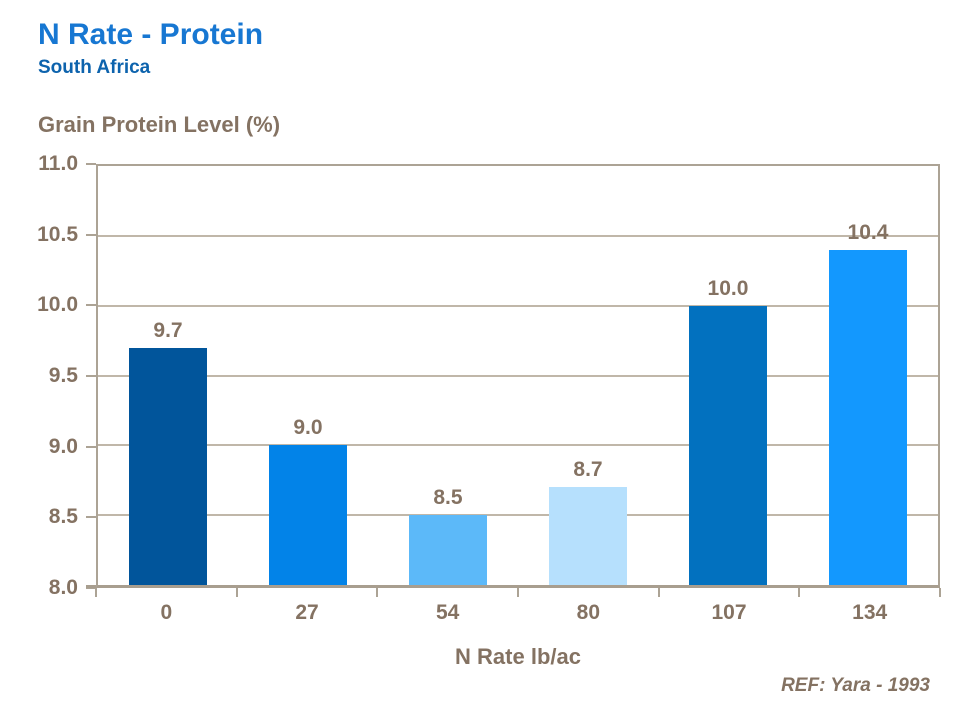 The width and height of the screenshot is (960, 720). Describe the element at coordinates (868, 232) in the screenshot. I see `bar-value-label: 10.4` at that location.